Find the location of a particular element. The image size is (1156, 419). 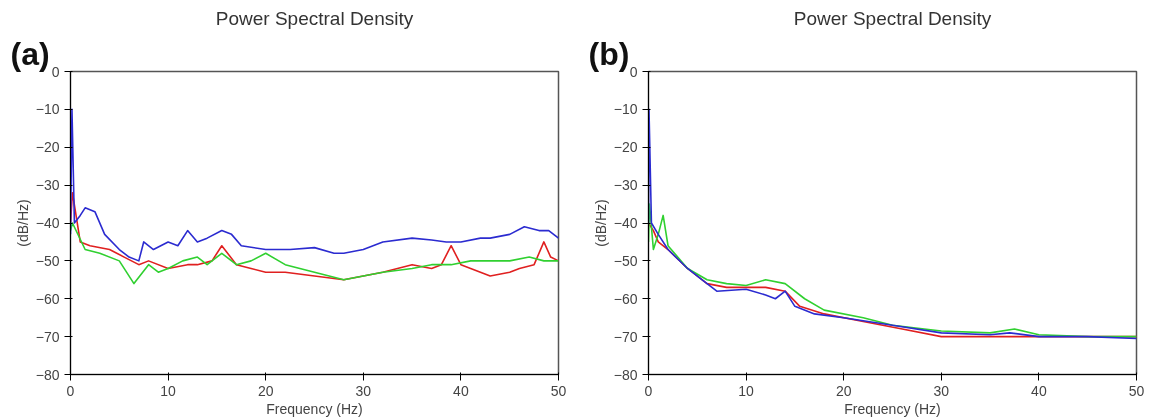

text: (a) is located at coordinates (30, 53).